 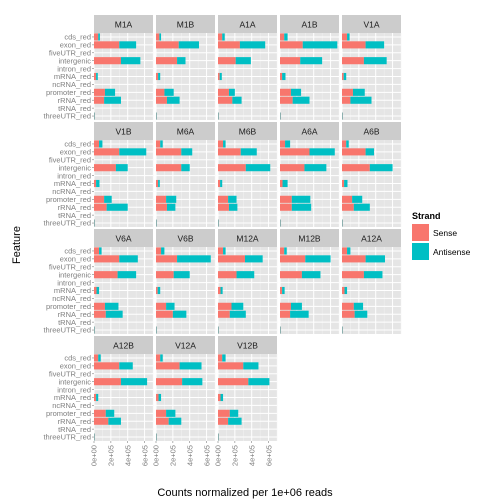 I want to click on facet-panel-V6A: V6A, so click(x=123, y=281).